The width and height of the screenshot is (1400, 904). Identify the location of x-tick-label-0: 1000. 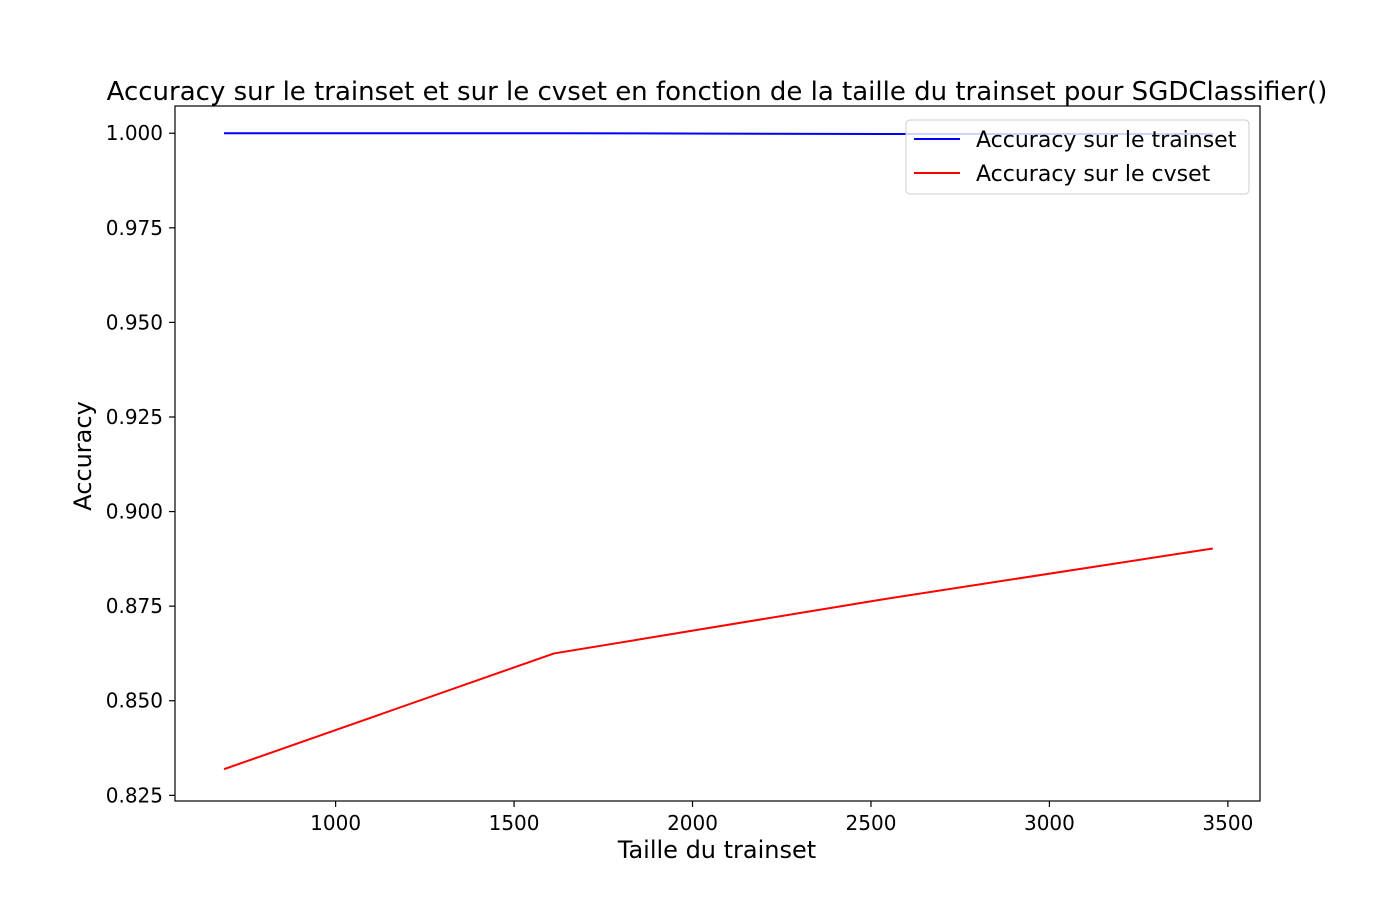
(335, 823).